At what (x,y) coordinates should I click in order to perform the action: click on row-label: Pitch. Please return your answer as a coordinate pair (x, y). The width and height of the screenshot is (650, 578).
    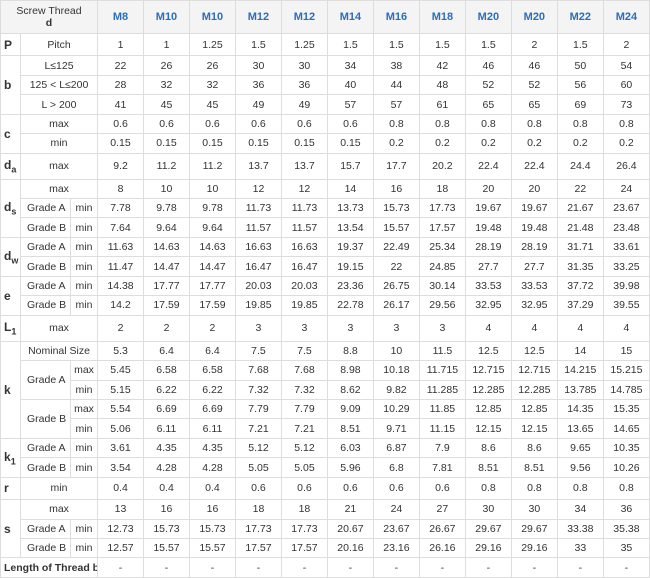
    Looking at the image, I should click on (59, 44).